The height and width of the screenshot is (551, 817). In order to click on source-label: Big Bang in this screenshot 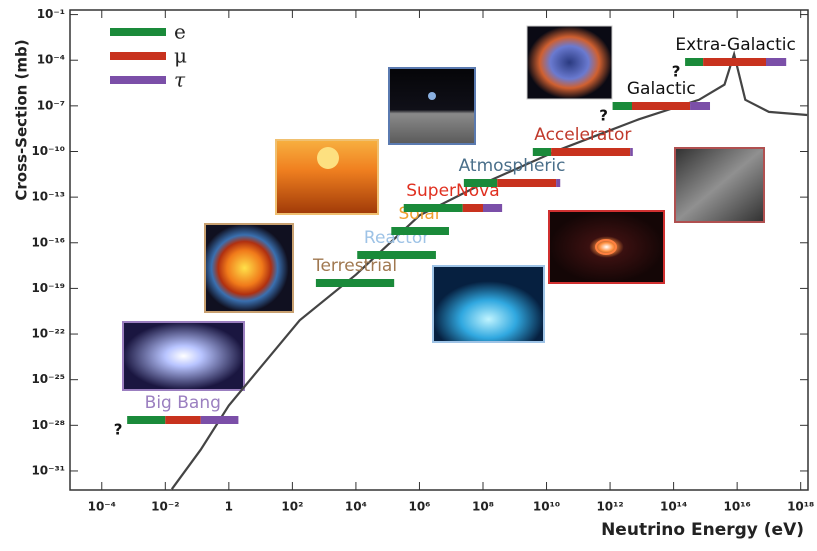, I will do `click(183, 403)`.